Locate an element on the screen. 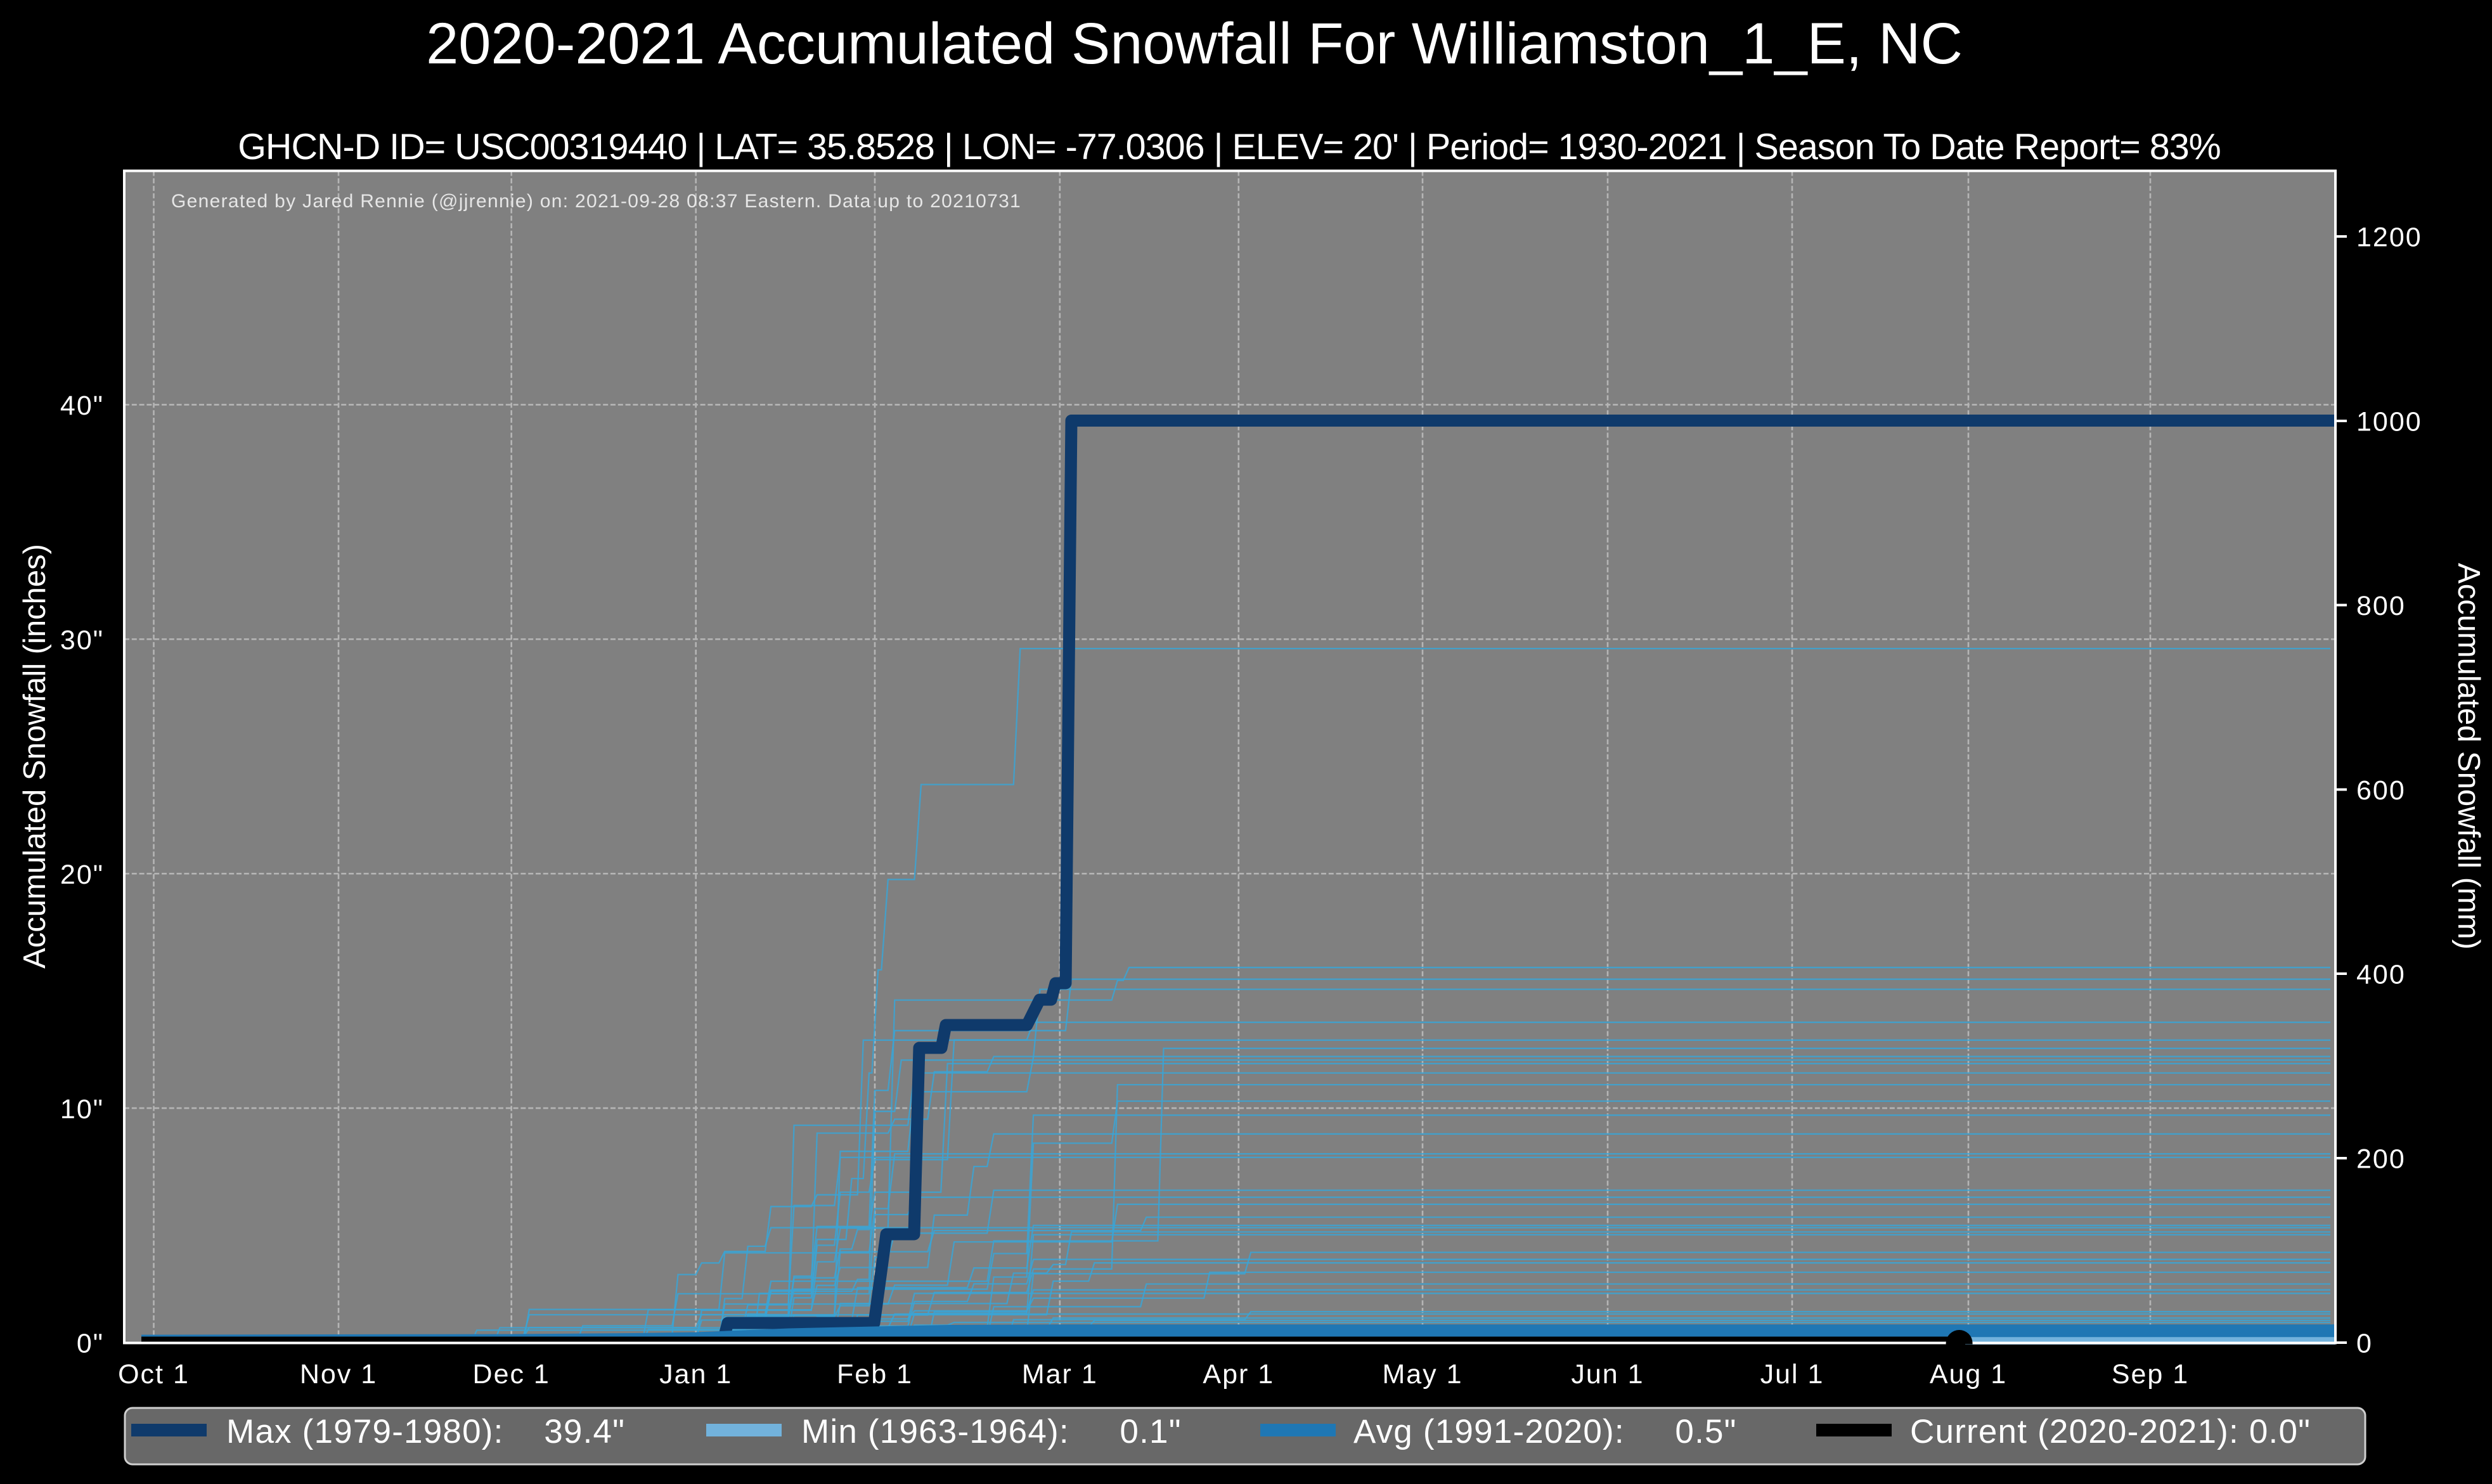 The height and width of the screenshot is (1484, 2492). svg-text: 1200 is located at coordinates (2389, 238).